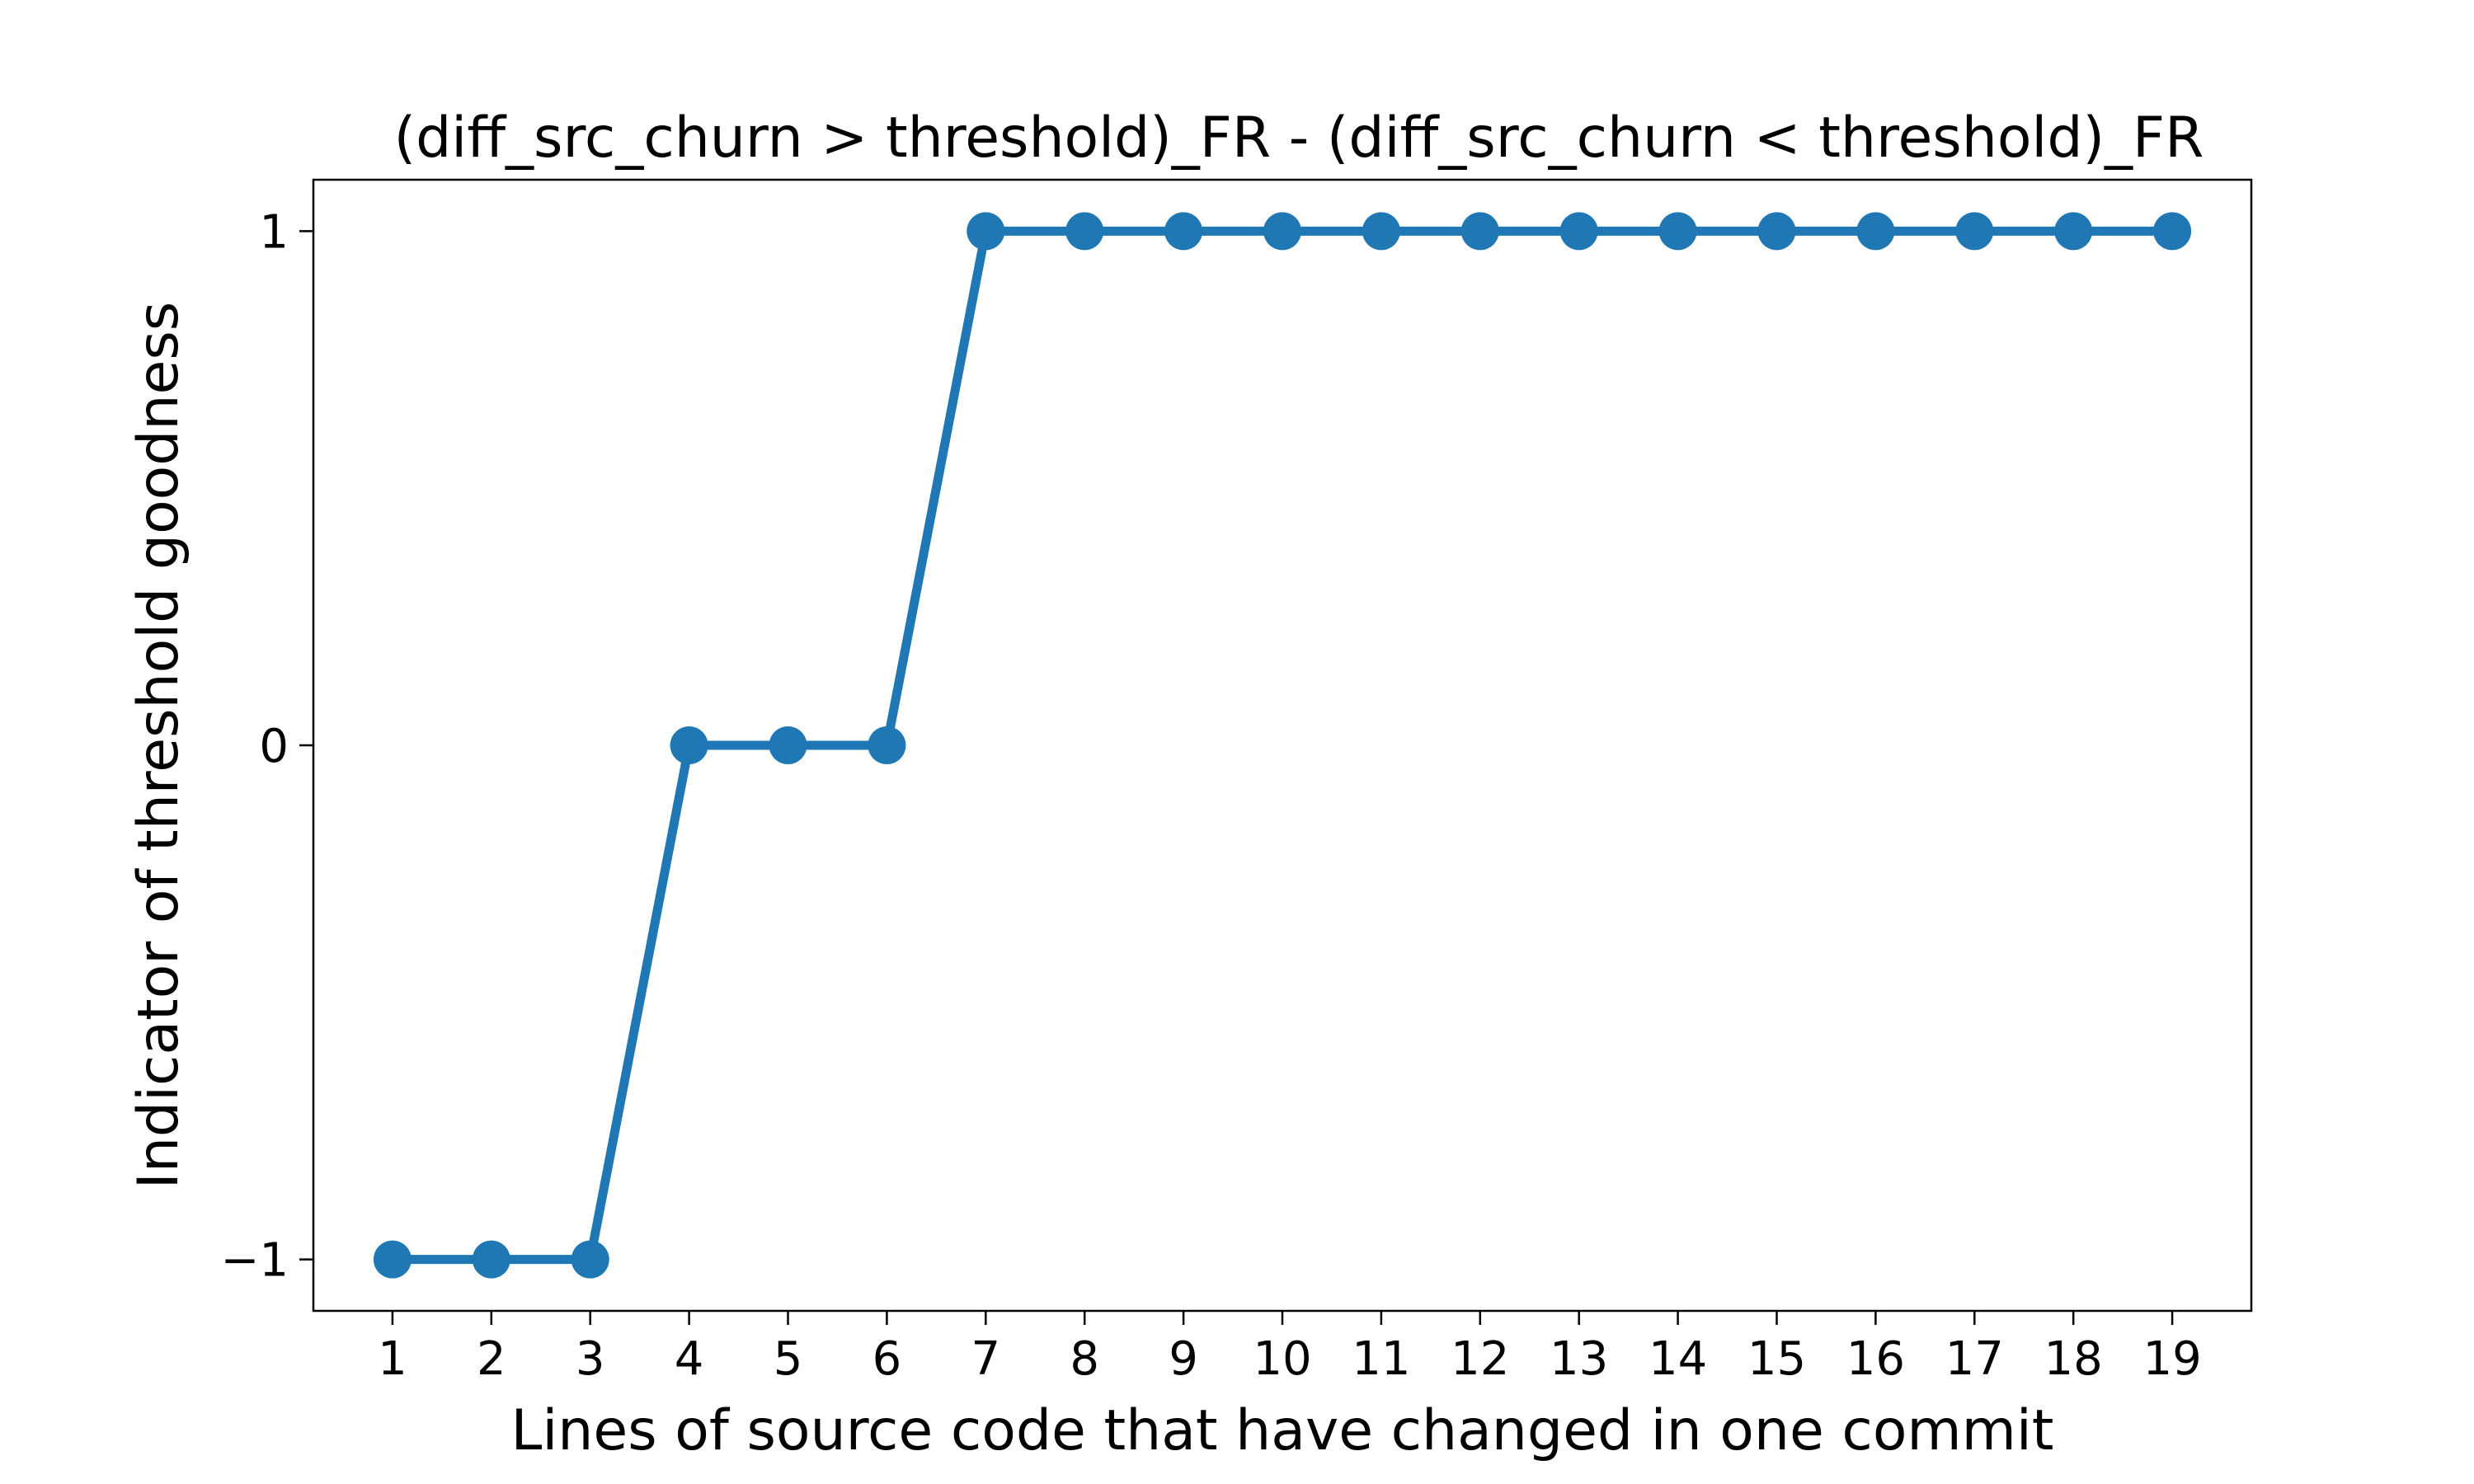  What do you see at coordinates (1875, 1359) in the screenshot?
I see `x-tick-label: 16` at bounding box center [1875, 1359].